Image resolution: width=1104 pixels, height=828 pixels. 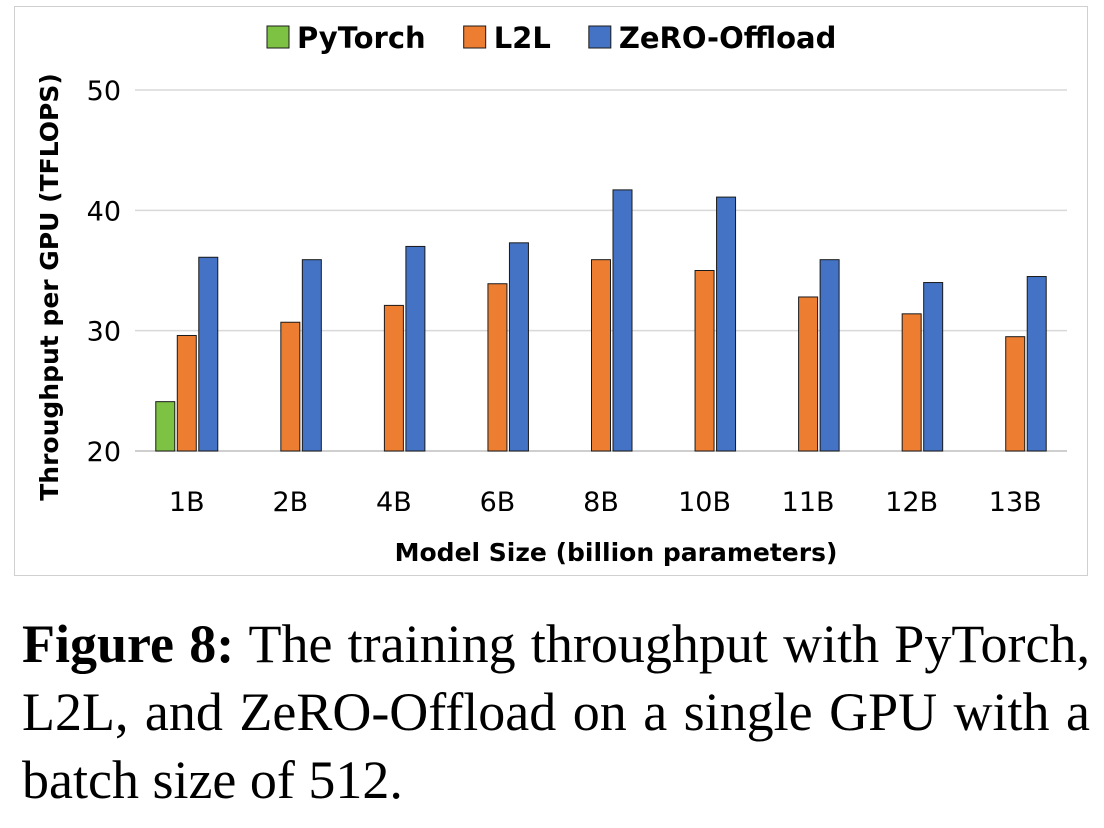 What do you see at coordinates (911, 502) in the screenshot?
I see `x-tick-label: 12B` at bounding box center [911, 502].